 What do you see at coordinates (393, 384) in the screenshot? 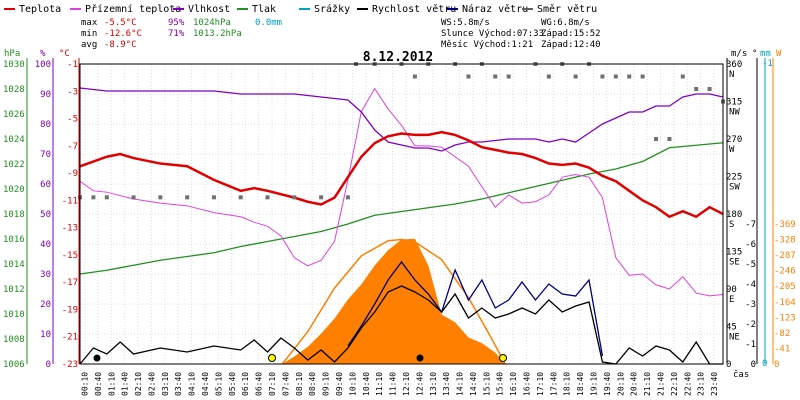
I see `x-tick-label: 11:40` at bounding box center [393, 384].